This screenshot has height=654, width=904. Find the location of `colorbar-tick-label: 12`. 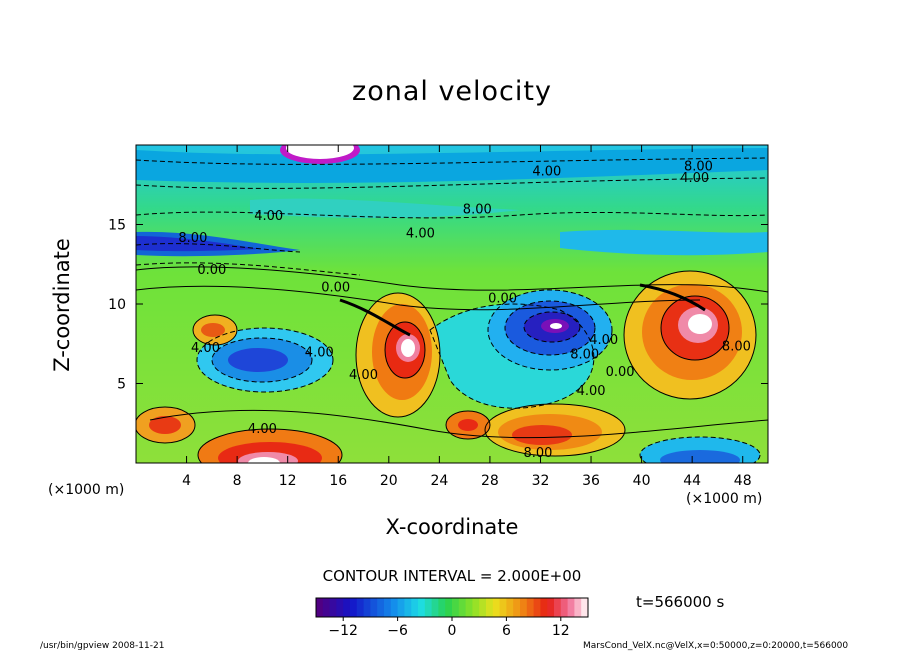

colorbar-tick-label: 12 is located at coordinates (561, 631).